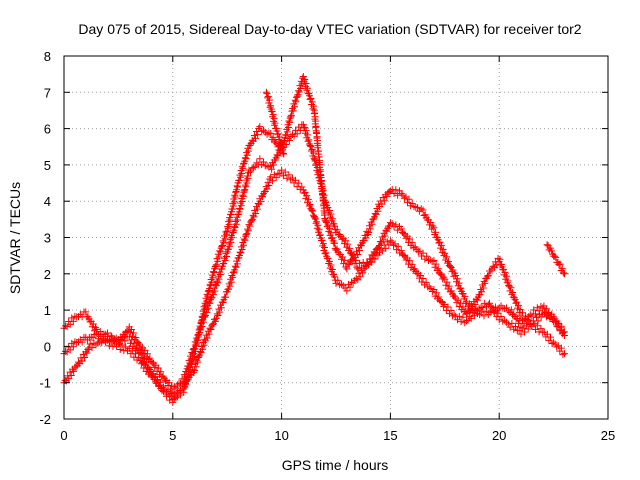 The width and height of the screenshot is (640, 480). Describe the element at coordinates (390, 435) in the screenshot. I see `x-tick-label: 15` at that location.